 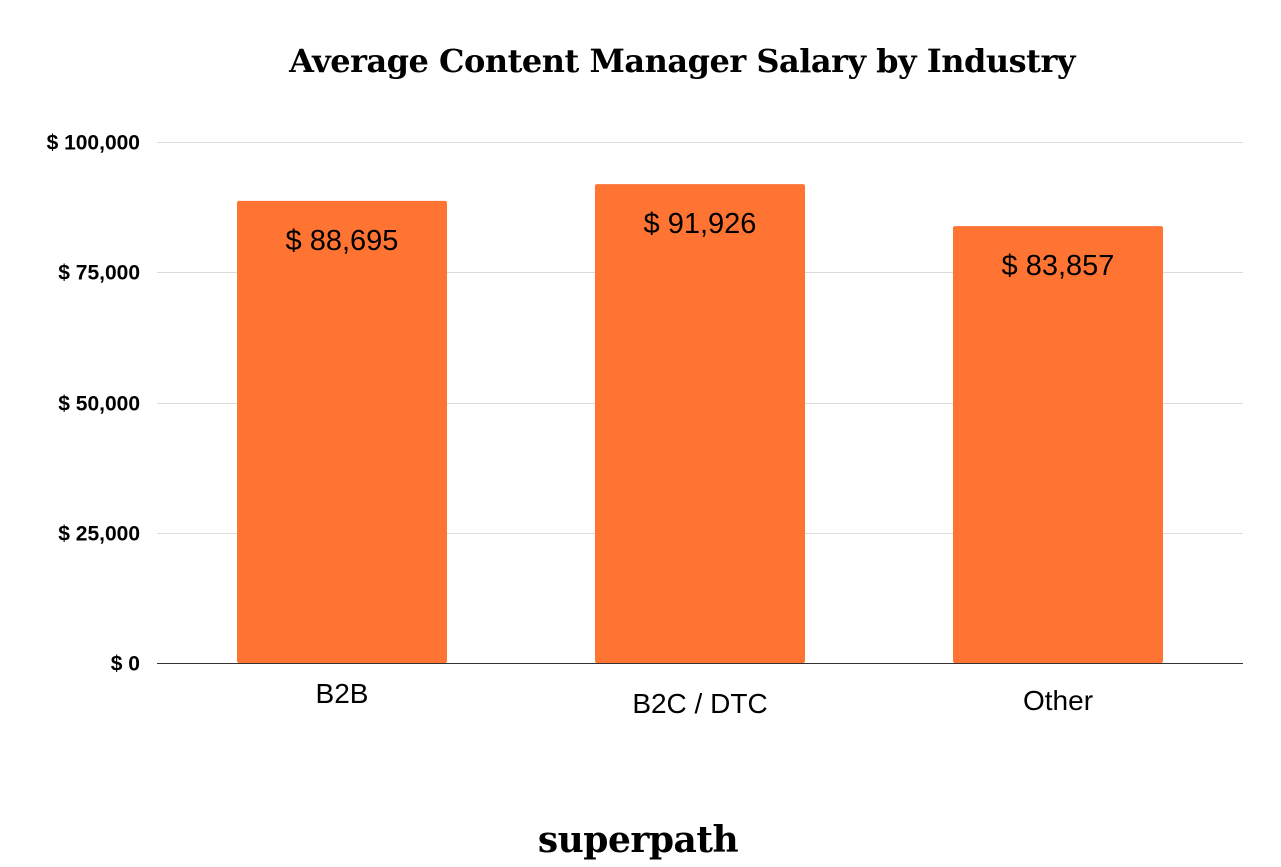 I want to click on y-tick-label: $ 0, so click(x=125, y=664).